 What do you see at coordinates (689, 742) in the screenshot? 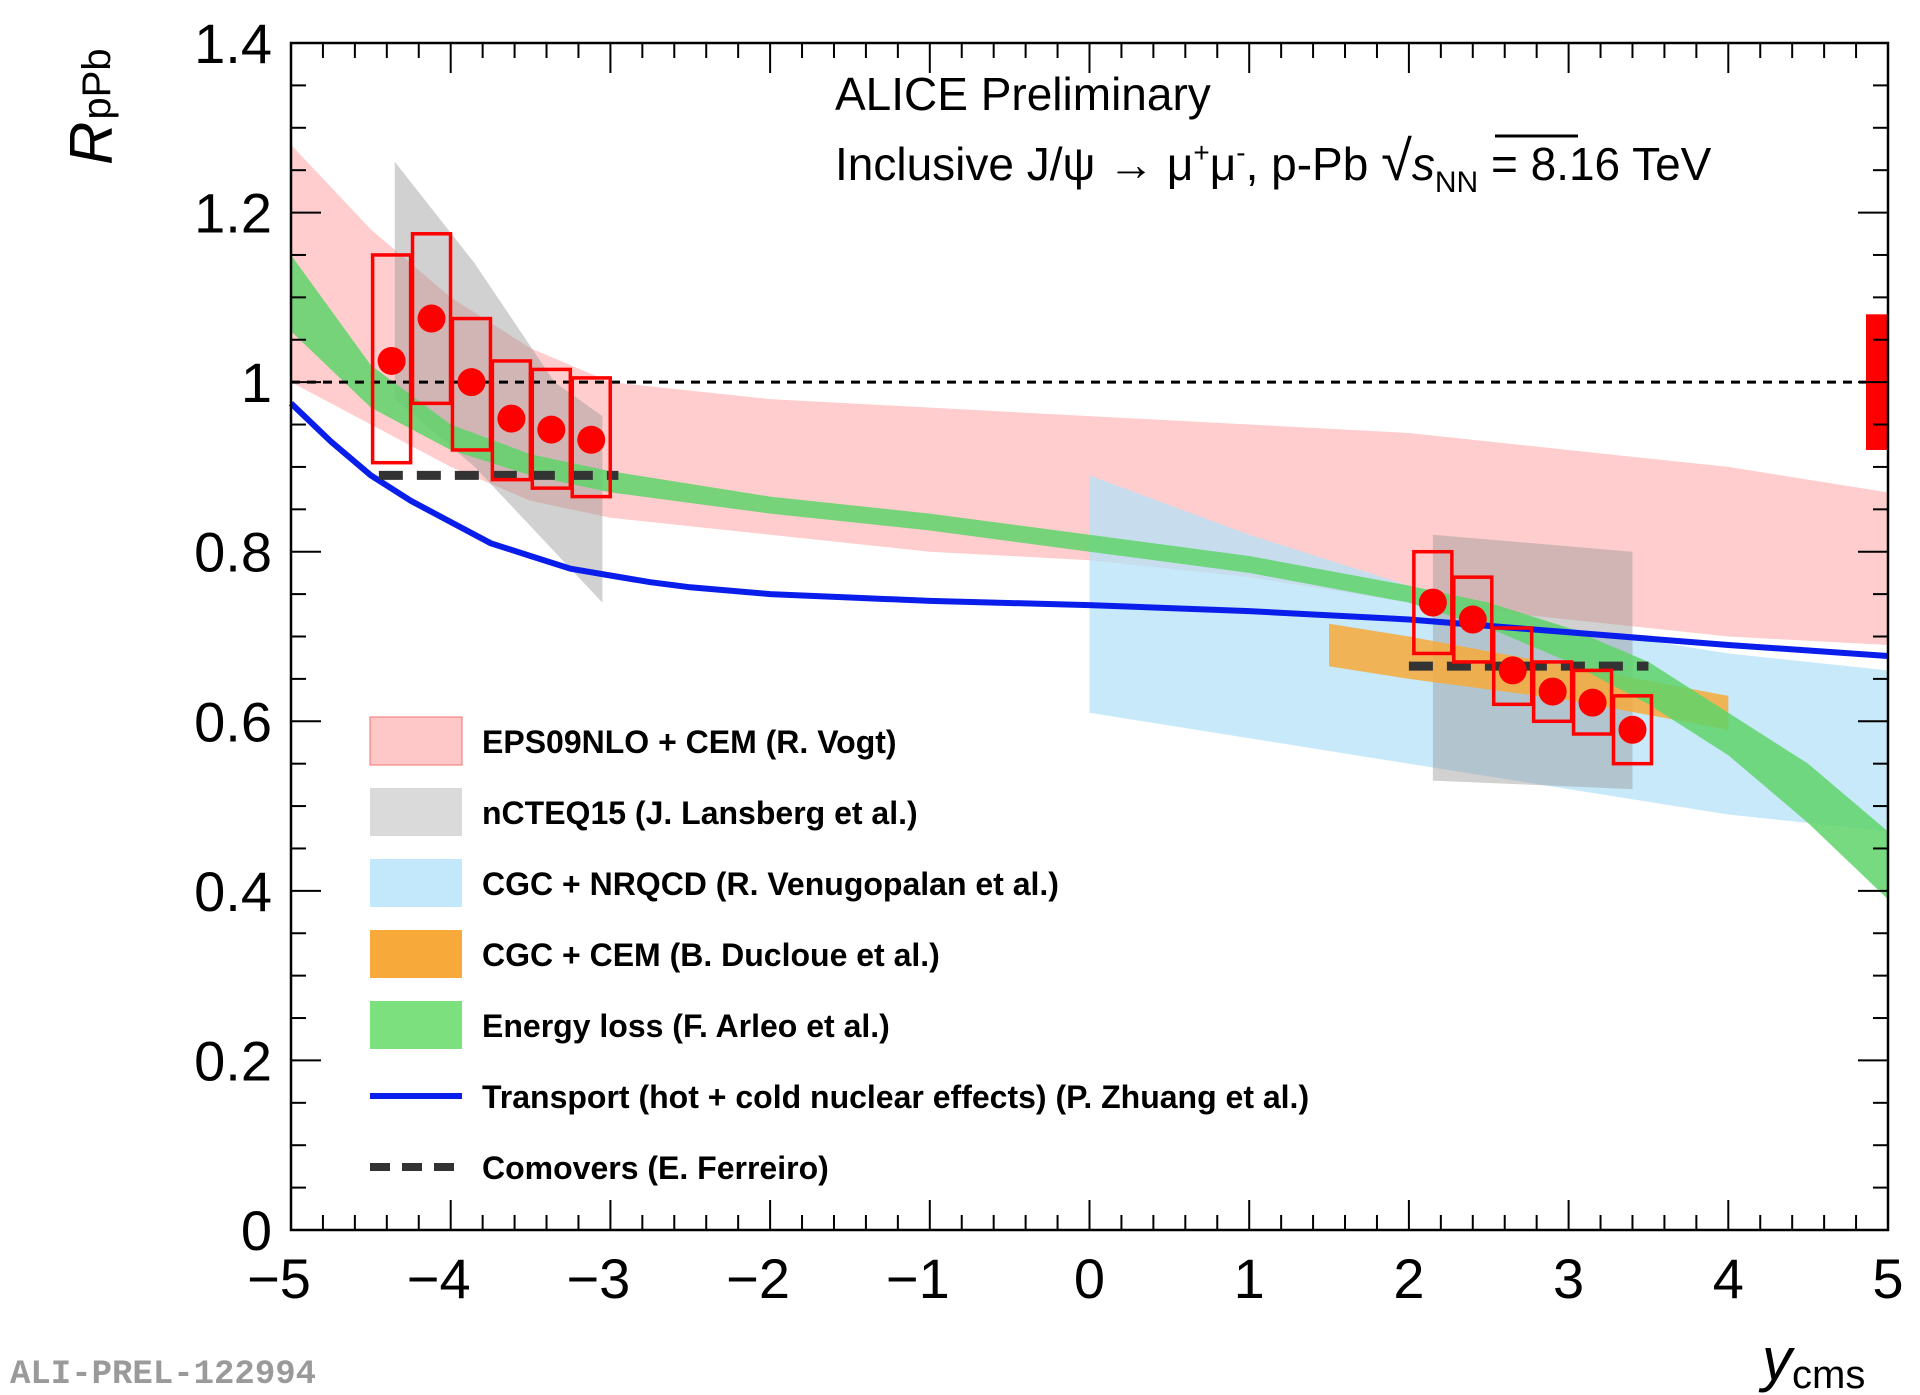
I see `legend-label: EPS09NLO + CEM (R. Vogt)` at bounding box center [689, 742].